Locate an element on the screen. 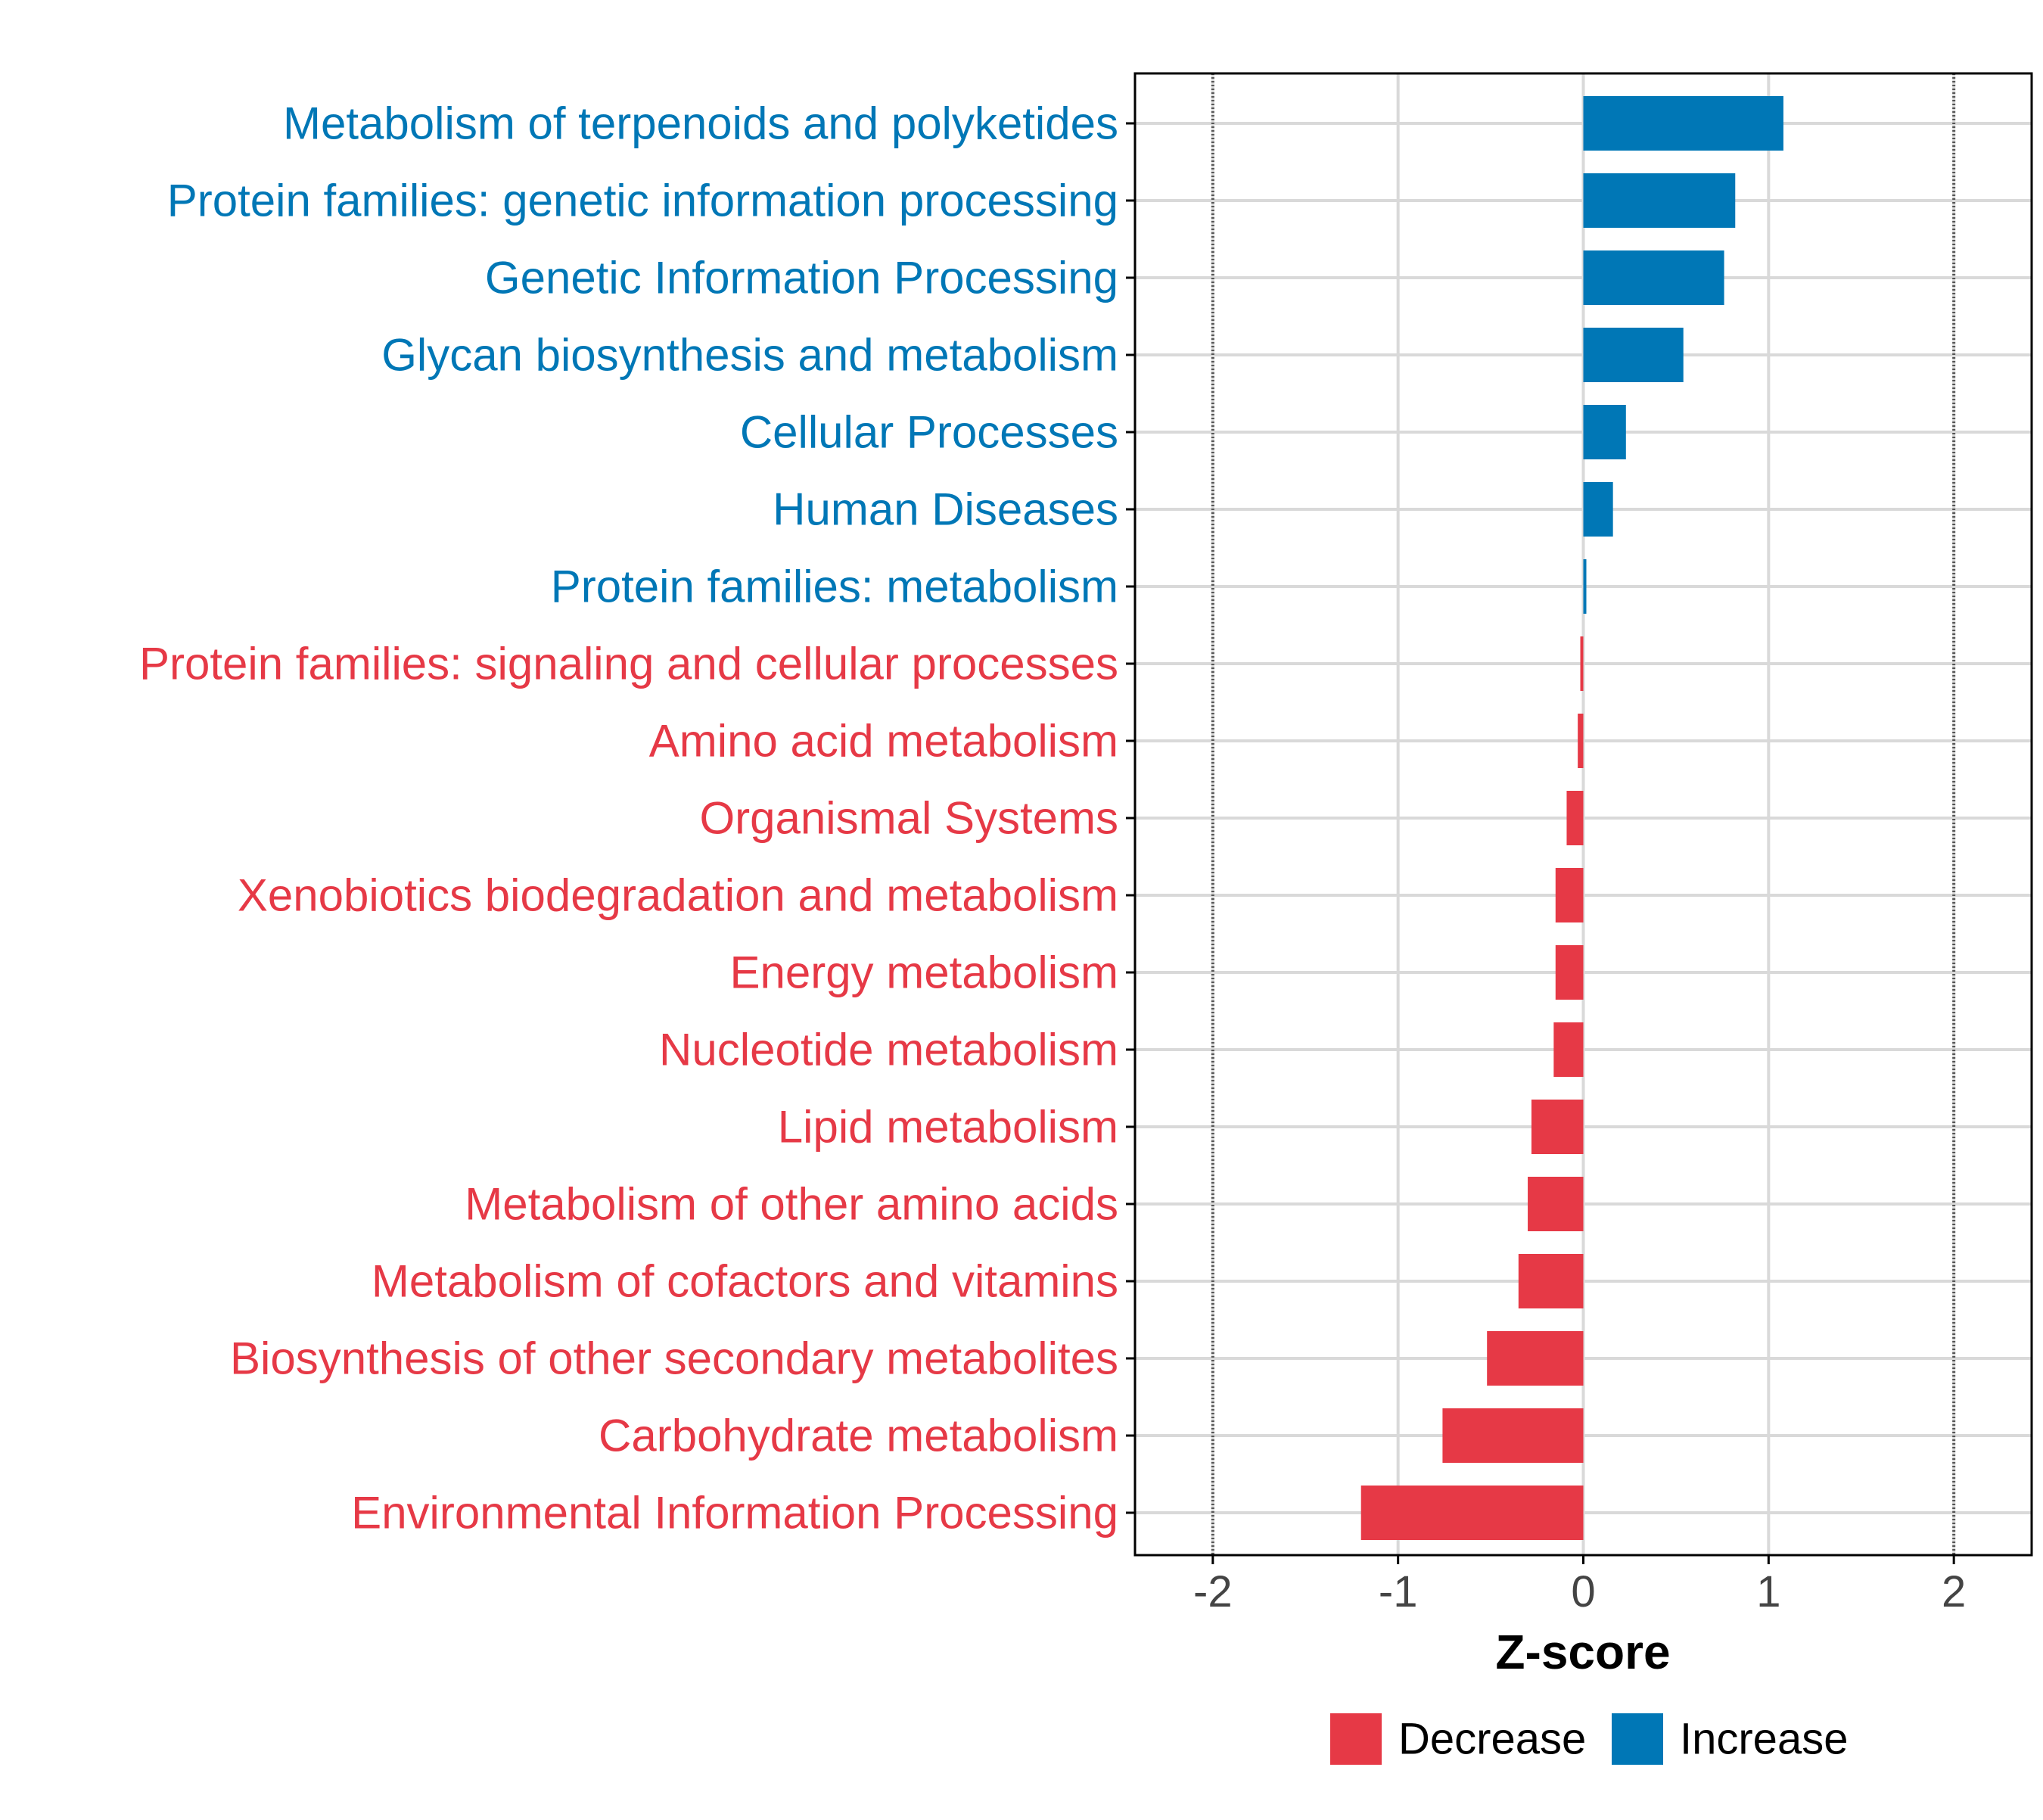  category-label: Carbohydrate metabolism is located at coordinates (859, 1436).